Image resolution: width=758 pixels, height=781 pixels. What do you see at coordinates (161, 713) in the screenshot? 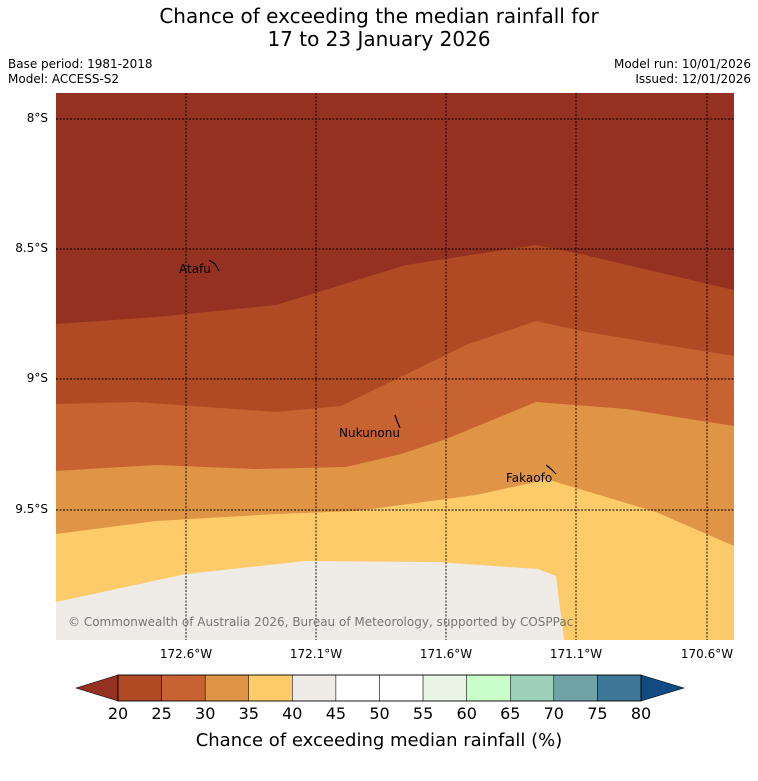
I see `colorbar-tick: 25` at bounding box center [161, 713].